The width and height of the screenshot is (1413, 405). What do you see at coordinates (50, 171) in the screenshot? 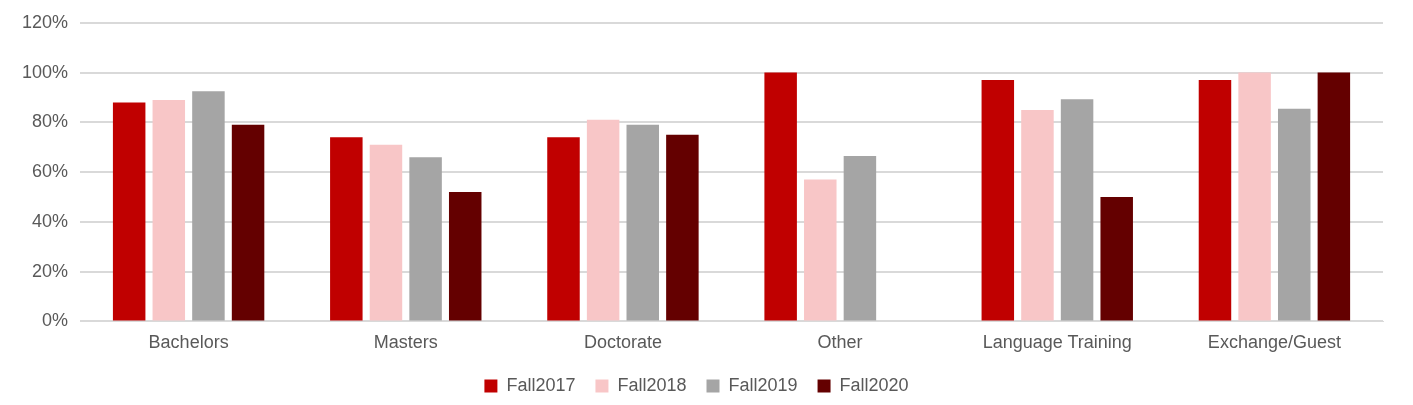
I see `y-tick-label: 60%` at bounding box center [50, 171].